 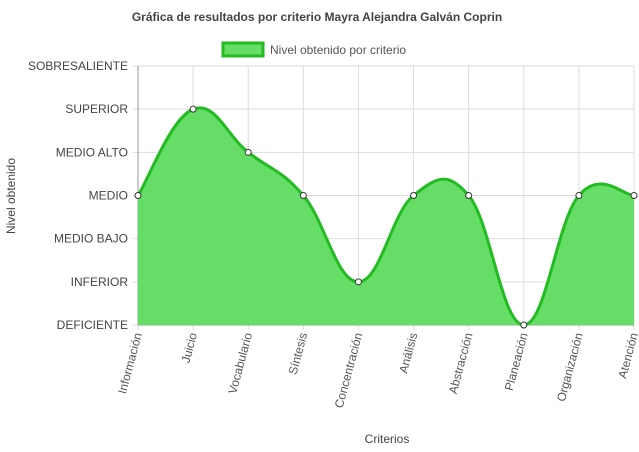 I want to click on y-tick-label: INFERIOR, so click(x=100, y=282).